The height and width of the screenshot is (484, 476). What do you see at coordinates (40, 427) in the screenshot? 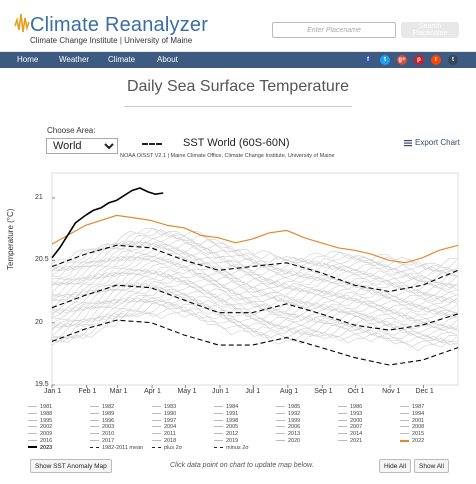
I see `legend-item: 2002` at bounding box center [40, 427].